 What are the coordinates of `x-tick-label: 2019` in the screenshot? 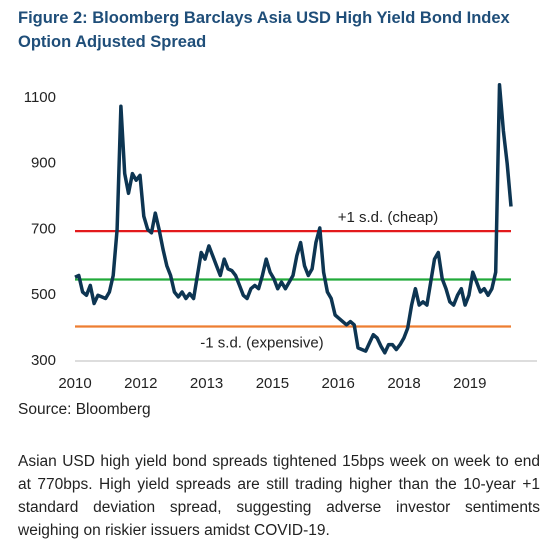 It's located at (469, 383).